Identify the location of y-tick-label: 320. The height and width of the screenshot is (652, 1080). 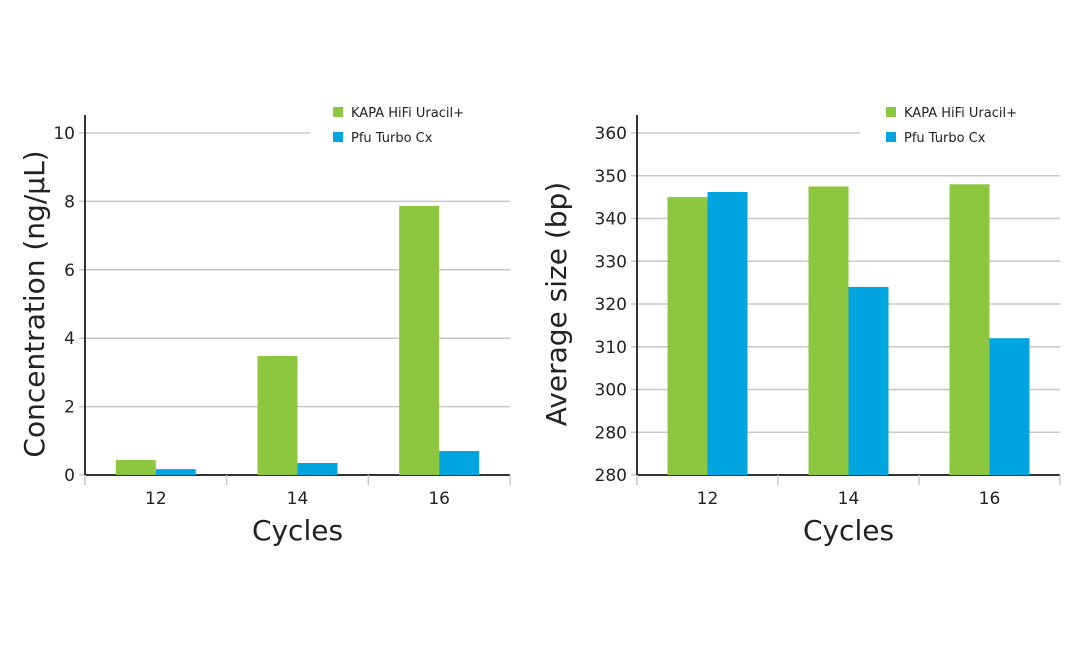
(611, 305).